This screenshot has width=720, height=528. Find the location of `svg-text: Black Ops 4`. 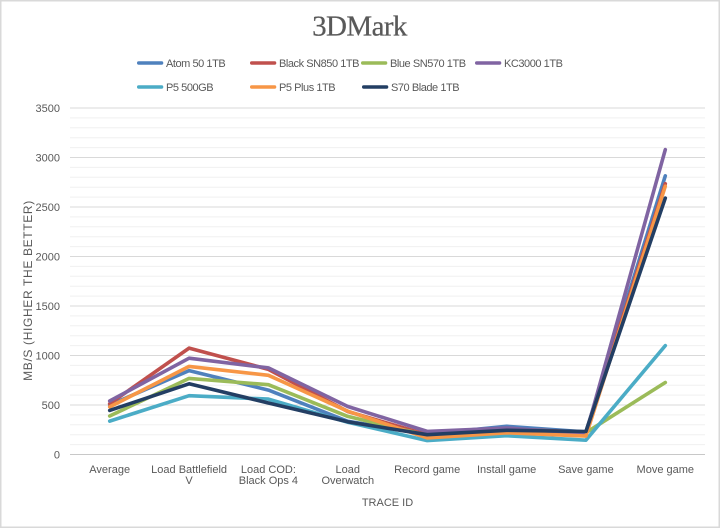

svg-text: Black Ops 4 is located at coordinates (268, 481).